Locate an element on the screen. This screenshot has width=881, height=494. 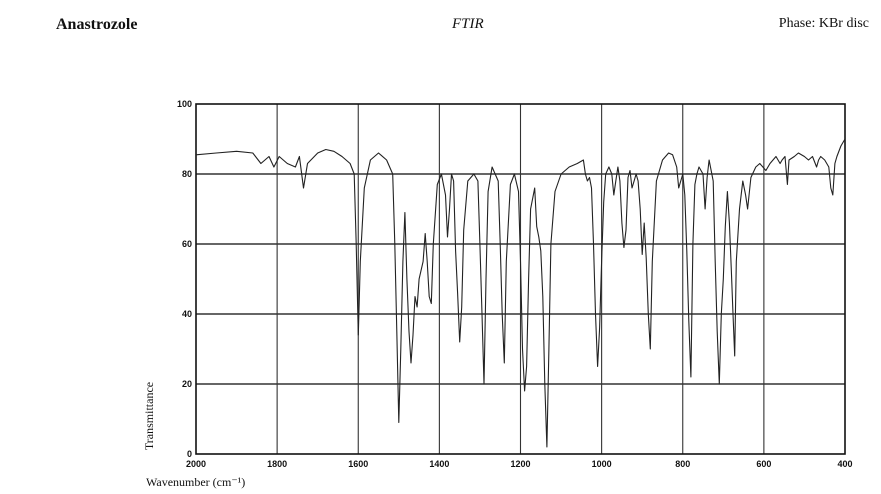
y-tick-label: 40 is located at coordinates (187, 314).